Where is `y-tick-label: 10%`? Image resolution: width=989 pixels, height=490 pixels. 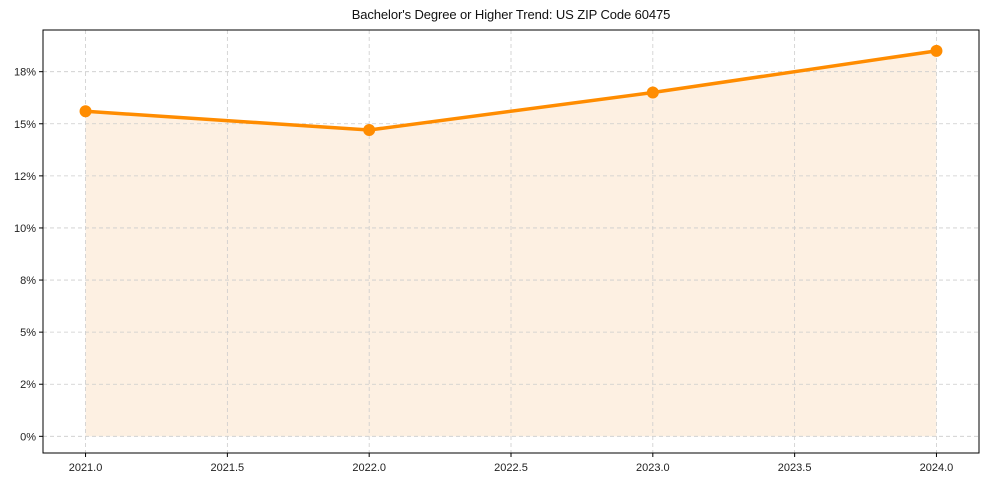 y-tick-label: 10% is located at coordinates (25, 229).